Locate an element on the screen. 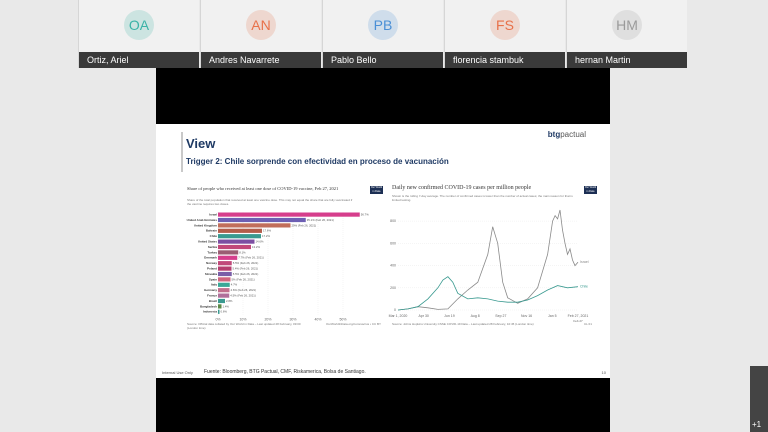 The width and height of the screenshot is (768, 432). overflow-count: +1 is located at coordinates (757, 424).